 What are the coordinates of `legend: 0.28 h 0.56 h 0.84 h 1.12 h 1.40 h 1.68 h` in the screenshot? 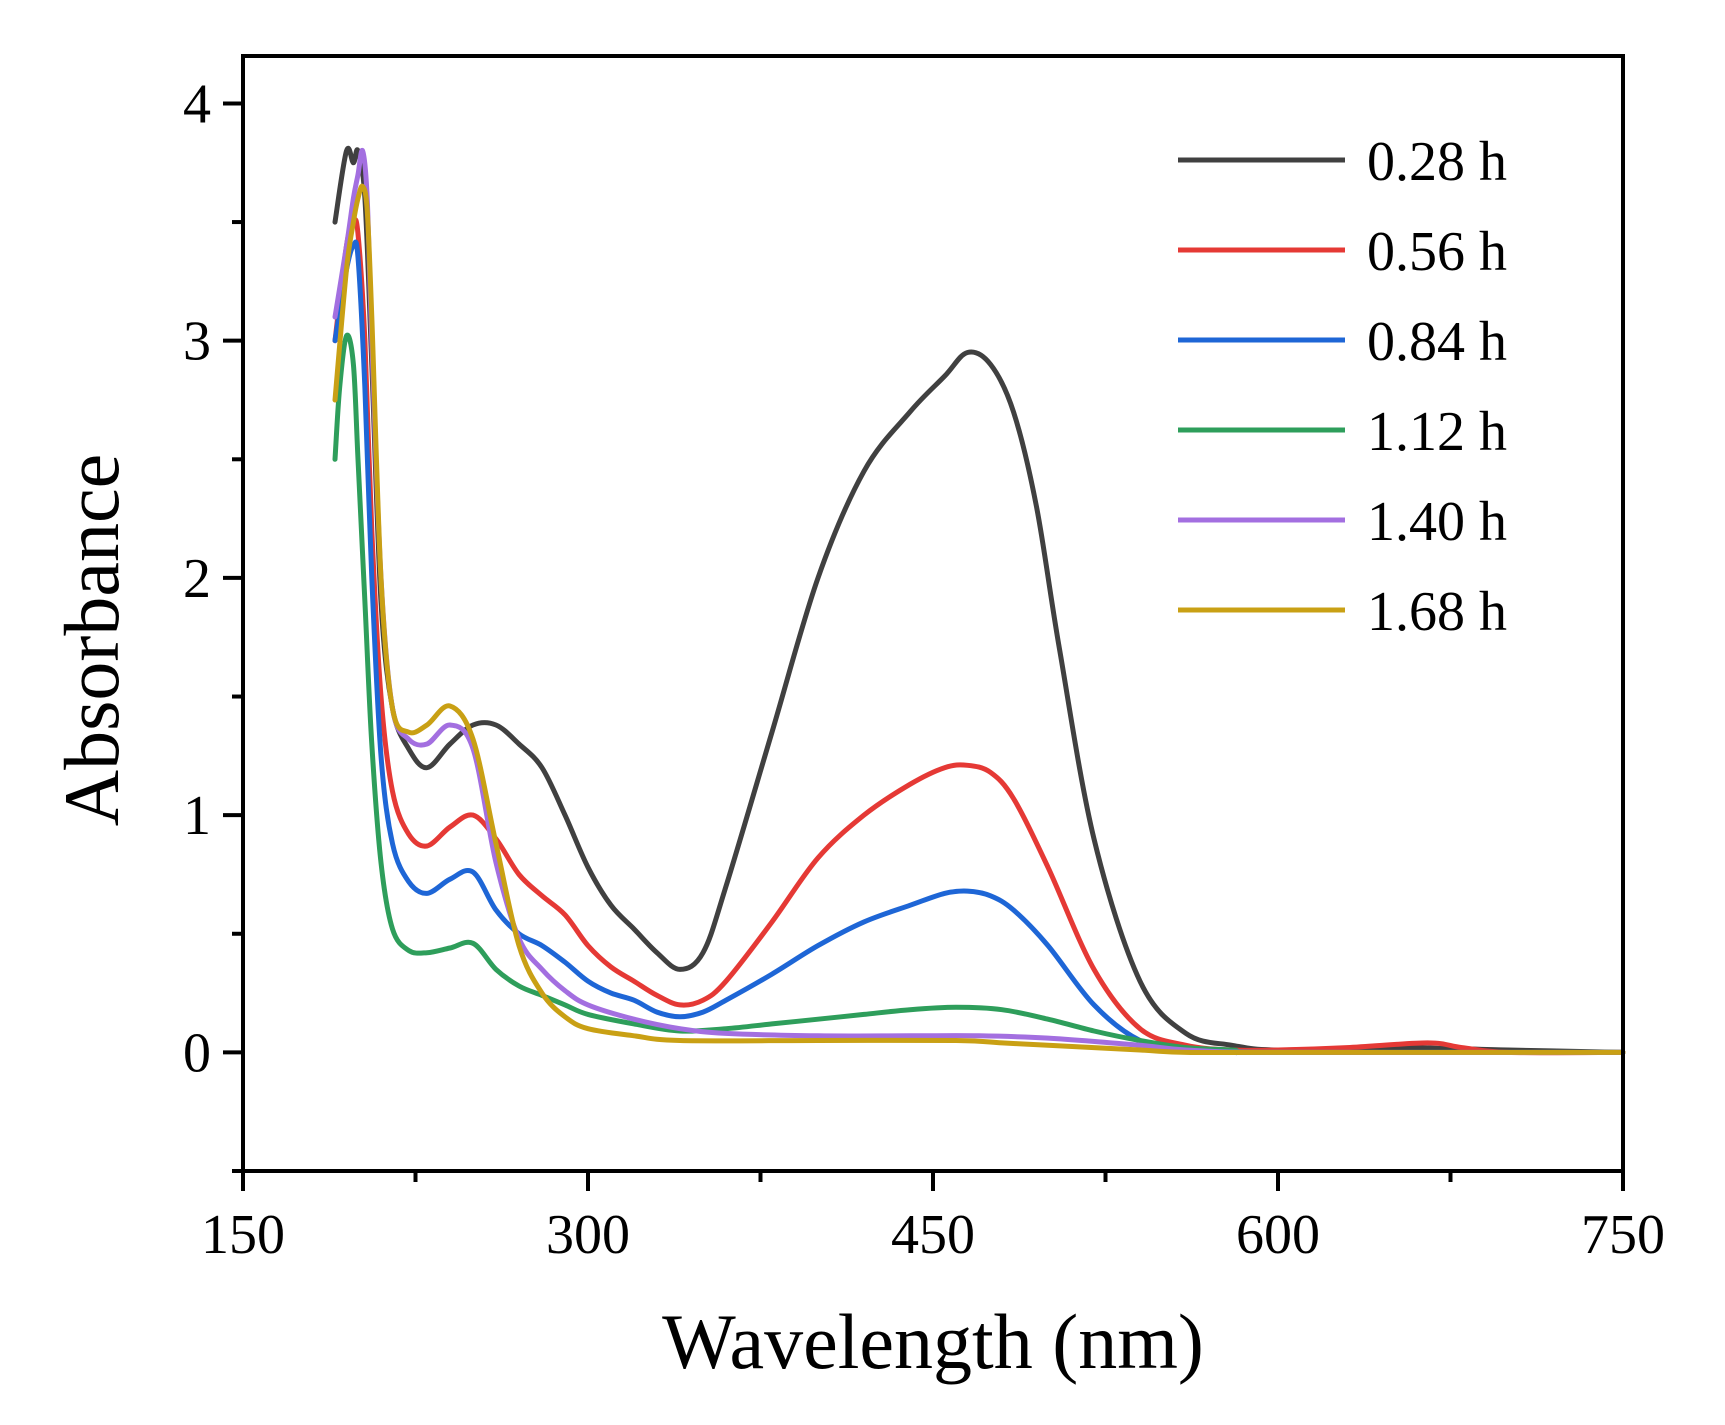 It's located at (1342, 387).